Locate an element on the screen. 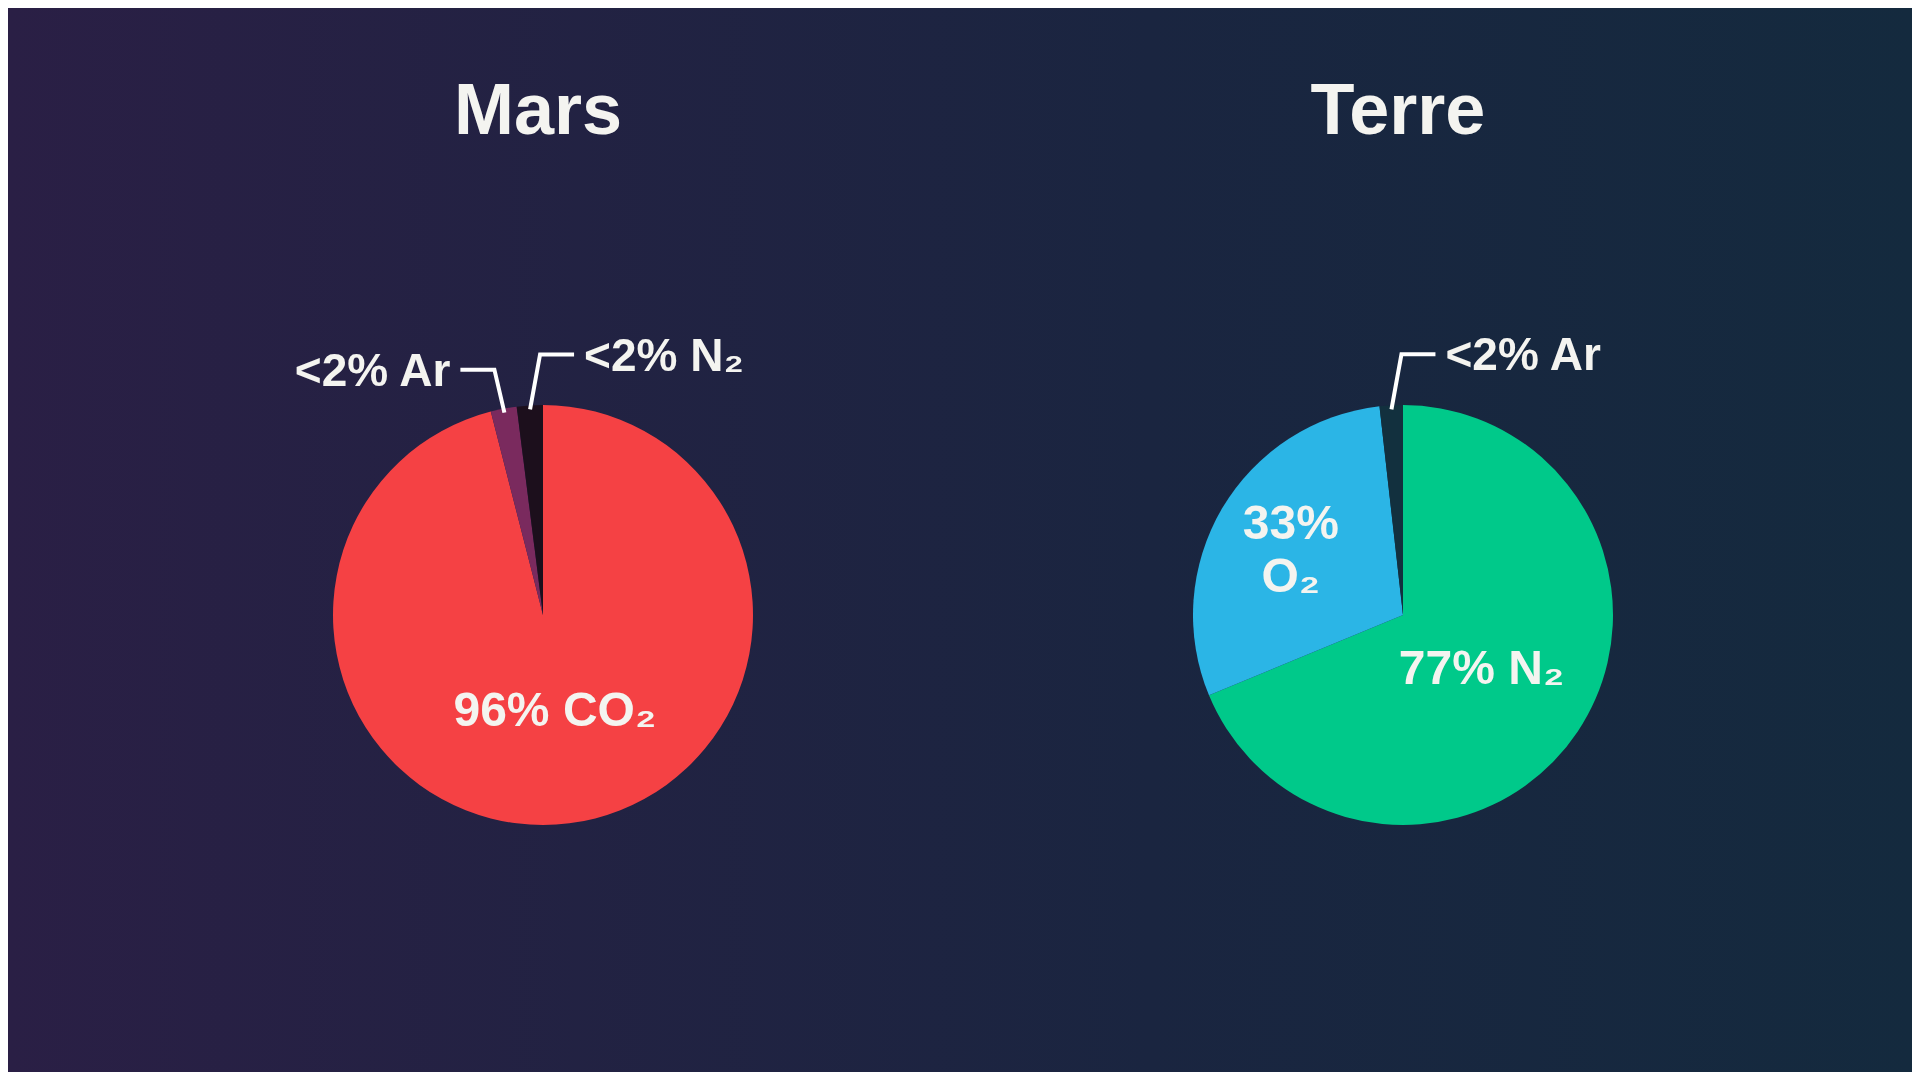 This screenshot has height=1080, width=1920. chart-title: Mars is located at coordinates (538, 109).